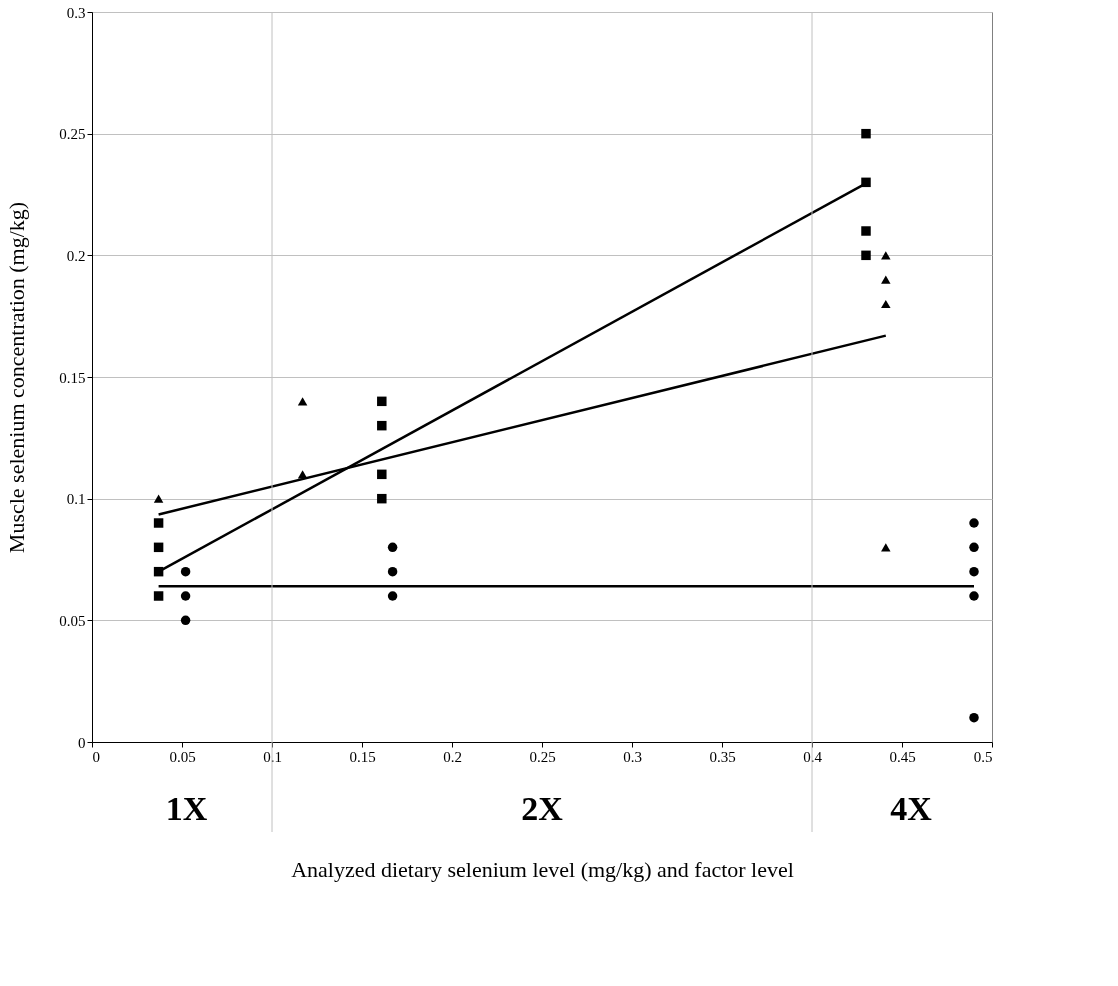  I want to click on x-tick-label: 0.1, so click(272, 756).